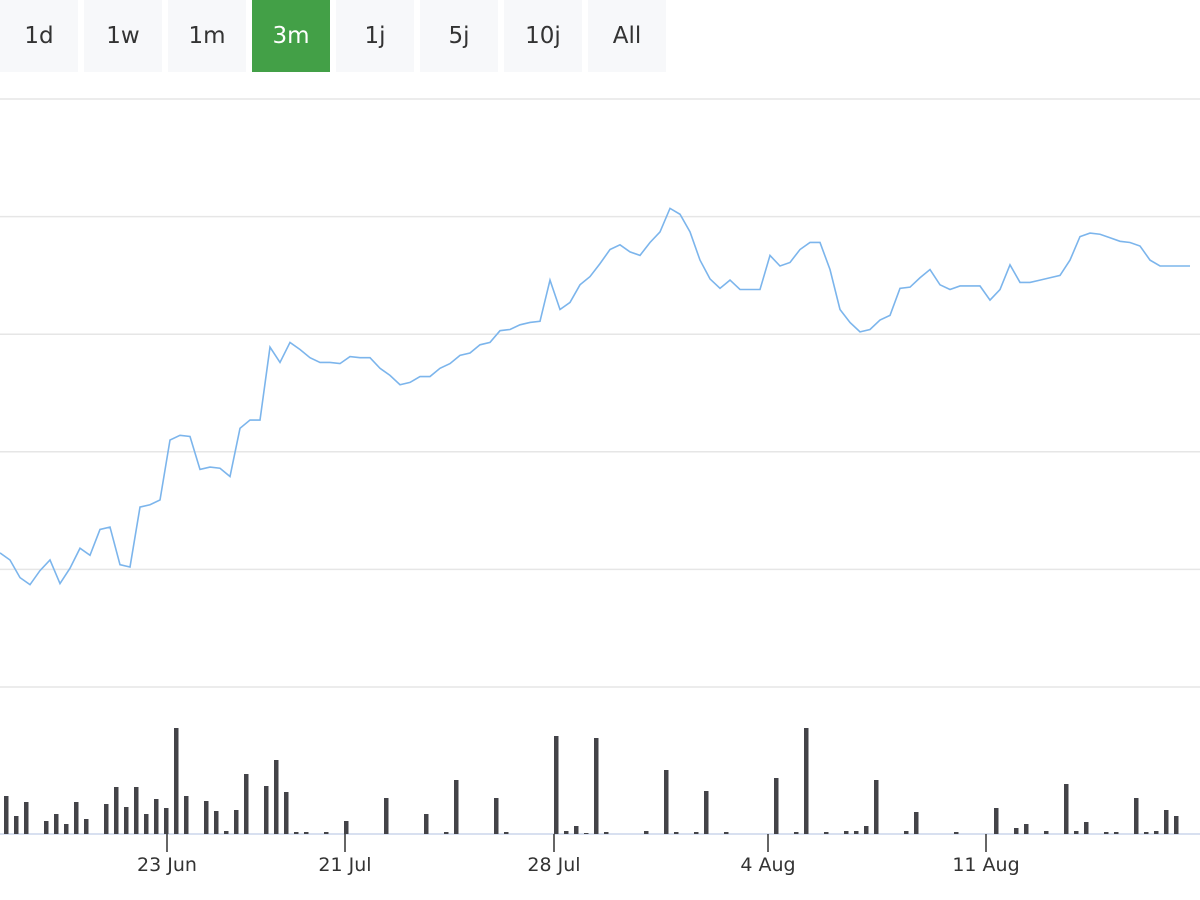  Describe the element at coordinates (627, 36) in the screenshot. I see `range-button: All` at that location.